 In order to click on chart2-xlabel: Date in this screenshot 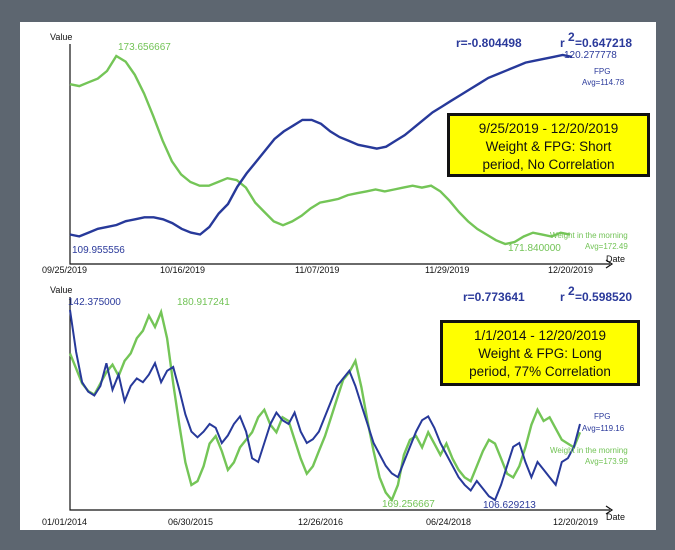, I will do `click(615, 517)`.